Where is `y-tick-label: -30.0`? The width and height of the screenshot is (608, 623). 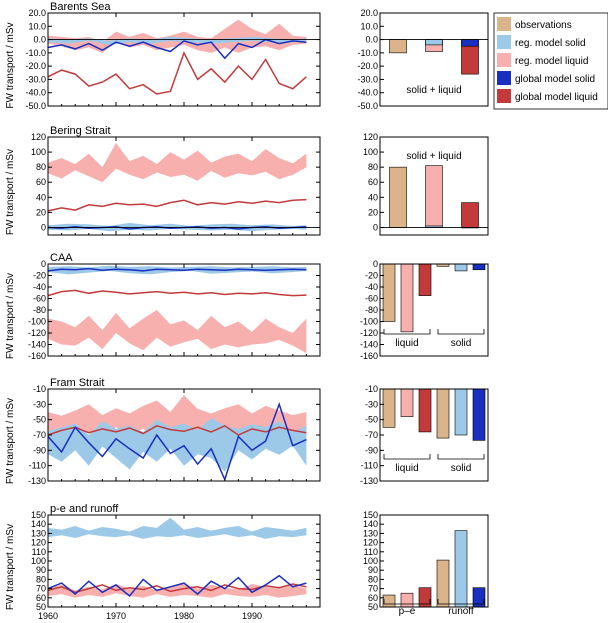
y-tick-label: -30.0 is located at coordinates (35, 79).